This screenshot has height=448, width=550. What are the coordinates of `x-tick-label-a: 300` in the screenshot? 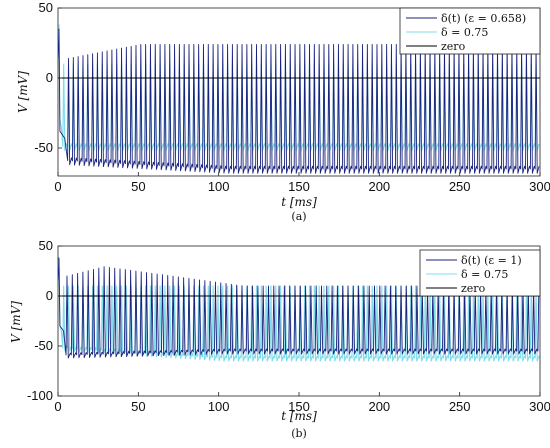 It's located at (539, 186).